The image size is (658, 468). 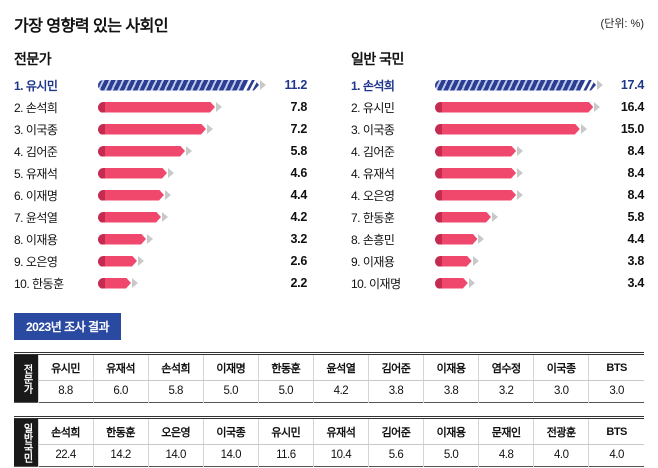 I want to click on chart-row: 9. 이재용 3.8, so click(x=498, y=261).